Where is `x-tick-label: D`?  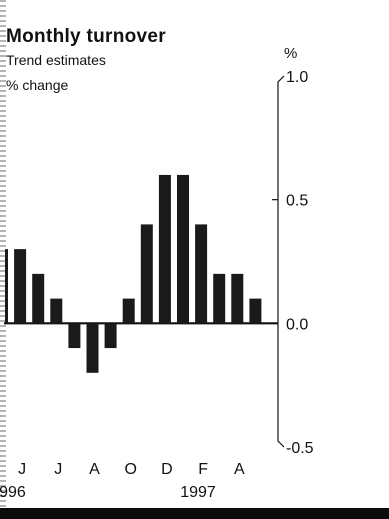
x-tick-label: D is located at coordinates (167, 469).